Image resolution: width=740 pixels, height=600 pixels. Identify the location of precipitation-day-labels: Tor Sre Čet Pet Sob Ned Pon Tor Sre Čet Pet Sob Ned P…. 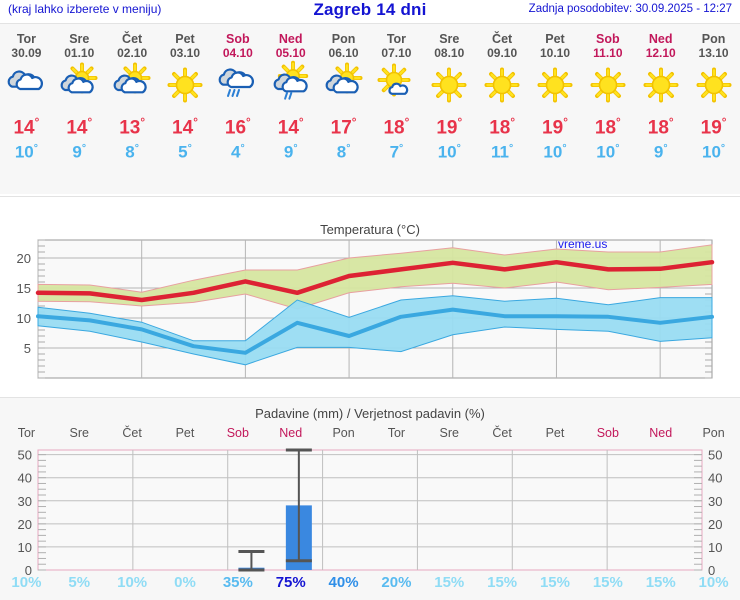
(370, 435).